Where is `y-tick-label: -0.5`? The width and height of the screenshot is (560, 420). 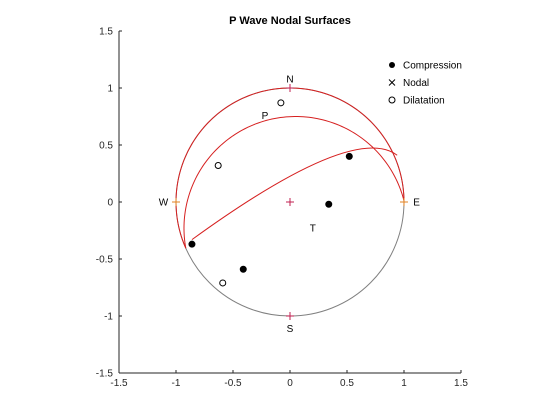 y-tick-label: -0.5 is located at coordinates (105, 260).